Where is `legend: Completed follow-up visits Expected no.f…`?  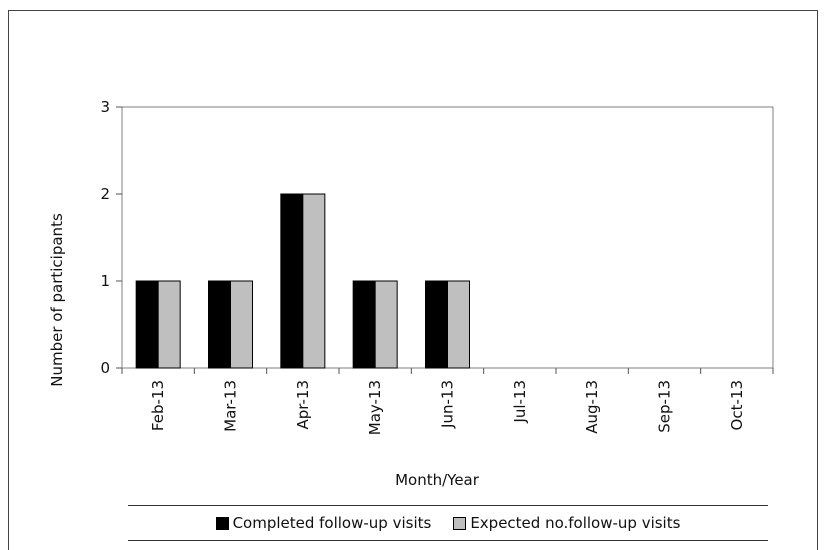 legend: Completed follow-up visits Expected no.f… is located at coordinates (448, 523).